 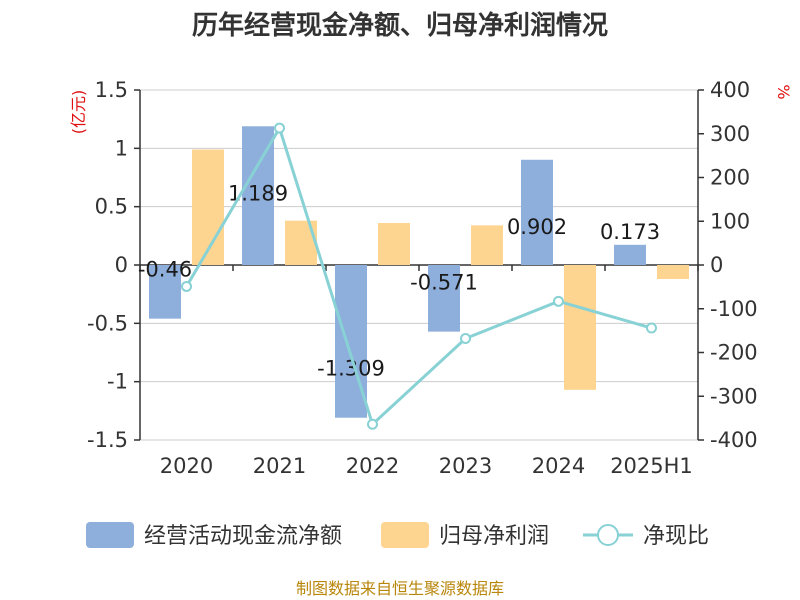 What do you see at coordinates (186, 466) in the screenshot?
I see `x-tick-label: 2020` at bounding box center [186, 466].